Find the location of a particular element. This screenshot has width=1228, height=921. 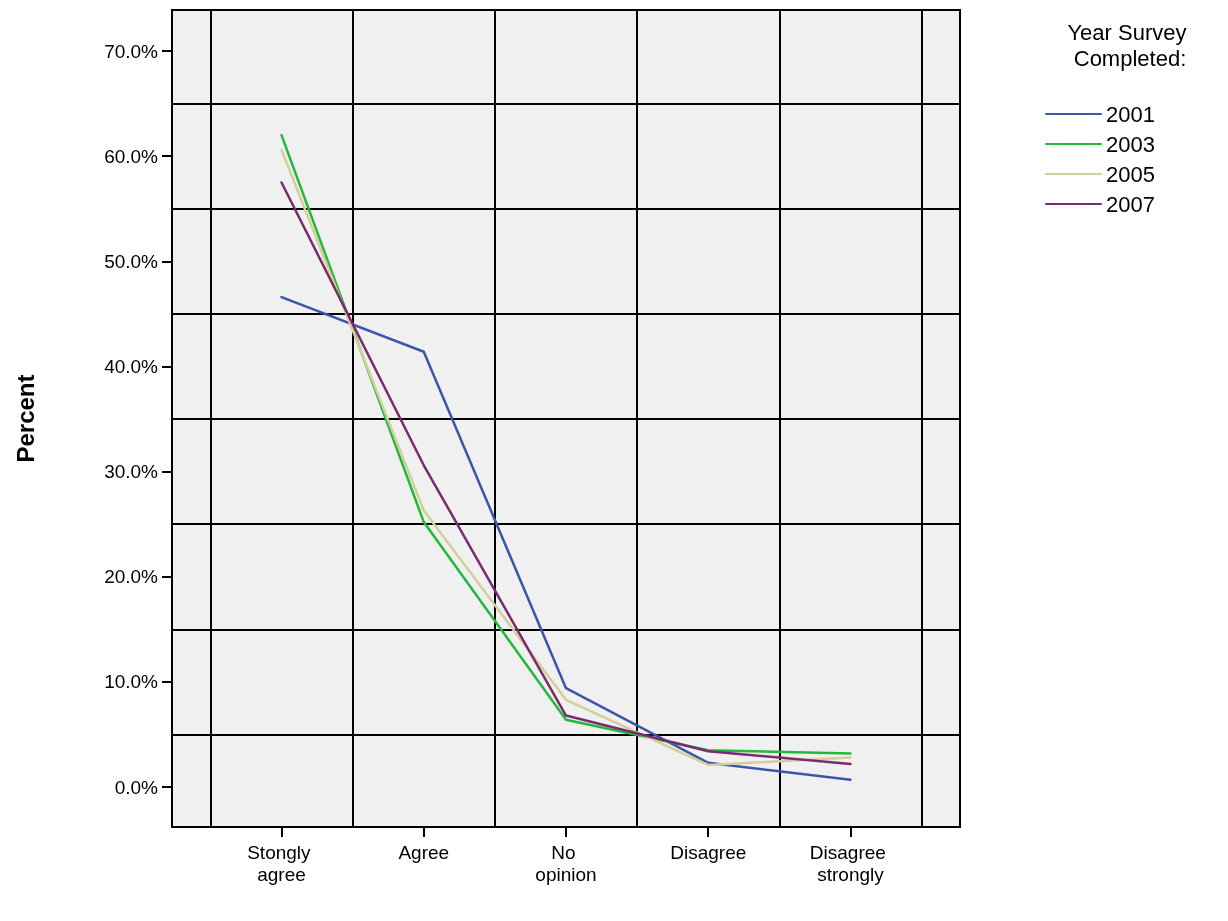

y-axis-title: Percent is located at coordinates (25, 418).